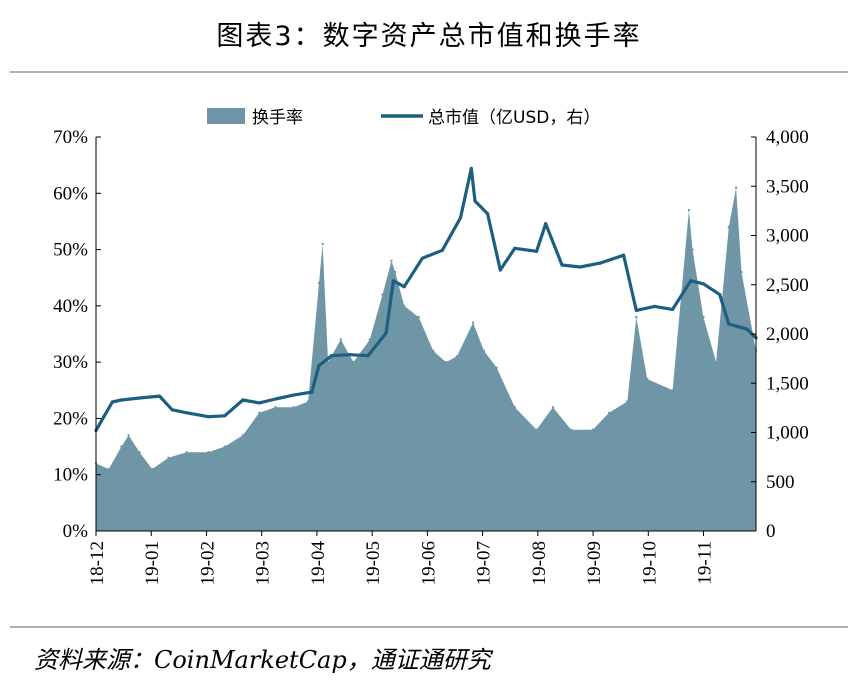  What do you see at coordinates (318, 563) in the screenshot?
I see `x-tick-label: 19-04` at bounding box center [318, 563].